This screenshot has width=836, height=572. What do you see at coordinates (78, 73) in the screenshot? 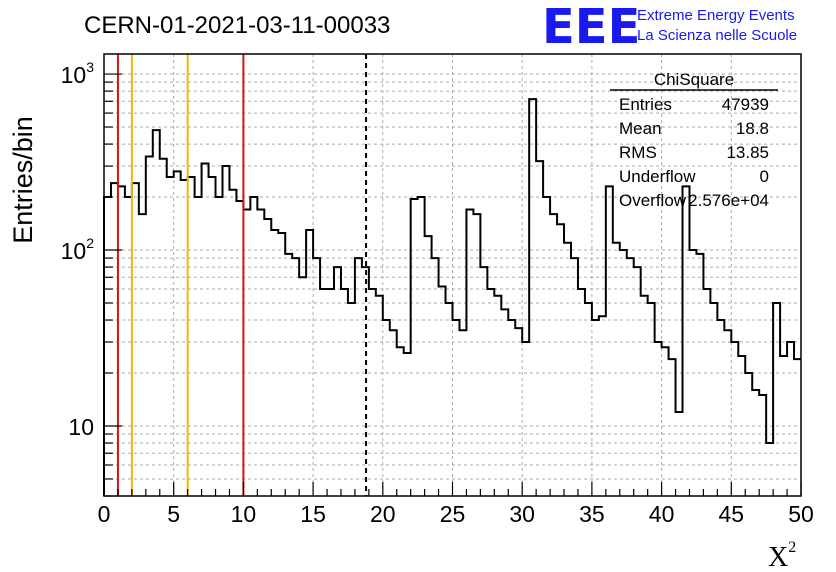
I see `y-tick-label: 10³` at bounding box center [78, 73].